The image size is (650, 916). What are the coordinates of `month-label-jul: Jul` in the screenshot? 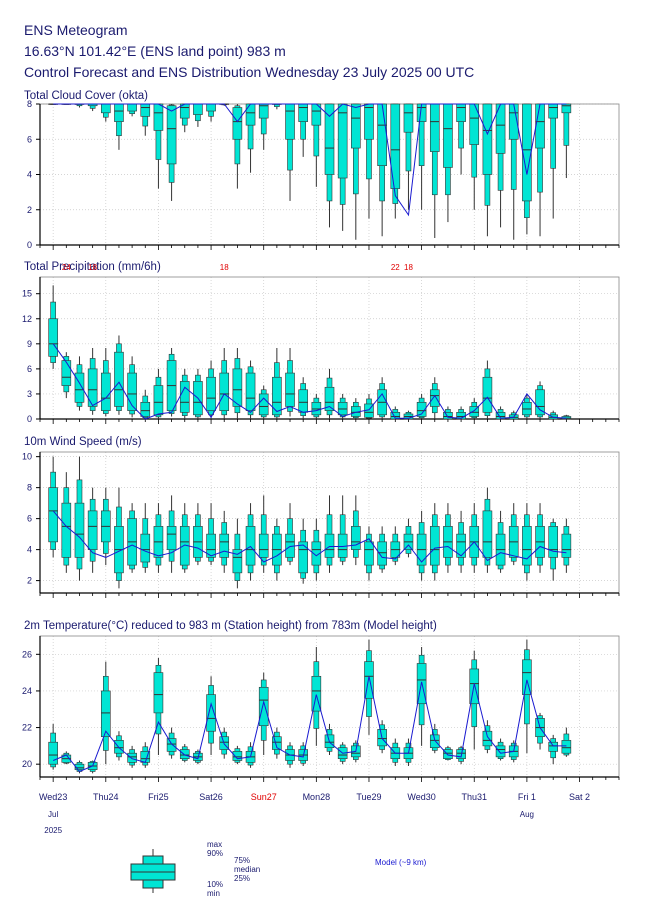 It's located at (53, 814).